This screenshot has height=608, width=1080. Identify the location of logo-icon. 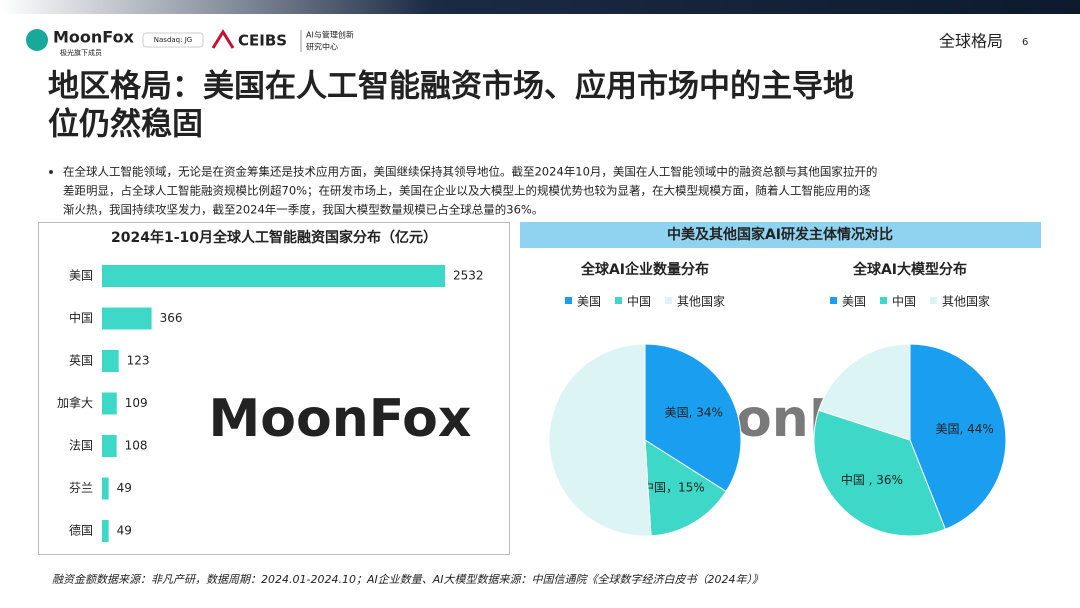
(37, 40).